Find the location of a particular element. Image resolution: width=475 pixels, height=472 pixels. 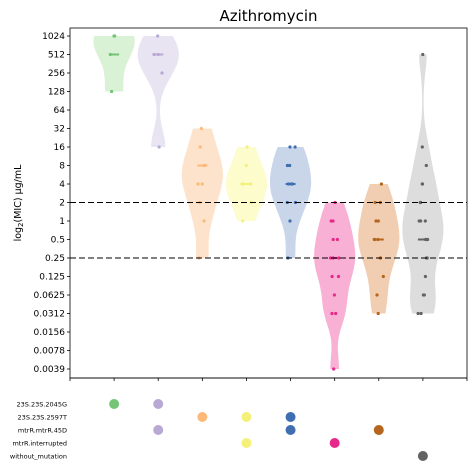

y-tick-label: 0.125 is located at coordinates (52, 278).